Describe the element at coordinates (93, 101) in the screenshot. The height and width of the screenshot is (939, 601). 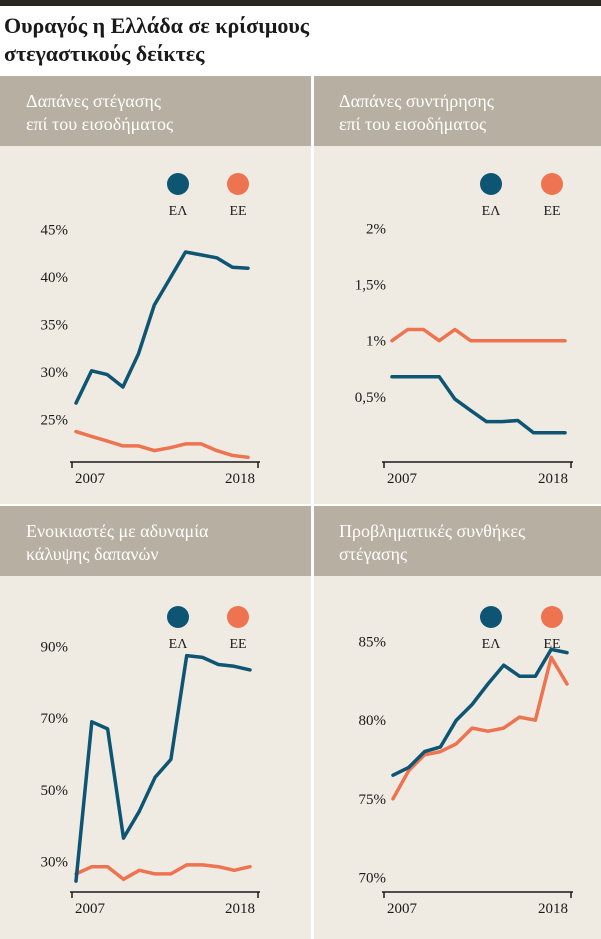
I see `panel-1-title-line-1: Δαπάνες στέγασης` at that location.